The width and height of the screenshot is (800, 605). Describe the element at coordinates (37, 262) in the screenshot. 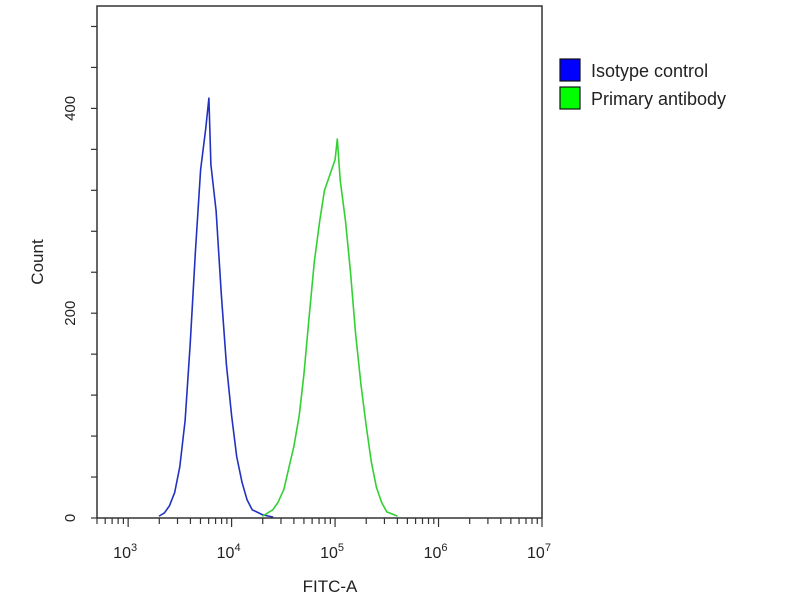

I see `y-axis-label: Count` at that location.